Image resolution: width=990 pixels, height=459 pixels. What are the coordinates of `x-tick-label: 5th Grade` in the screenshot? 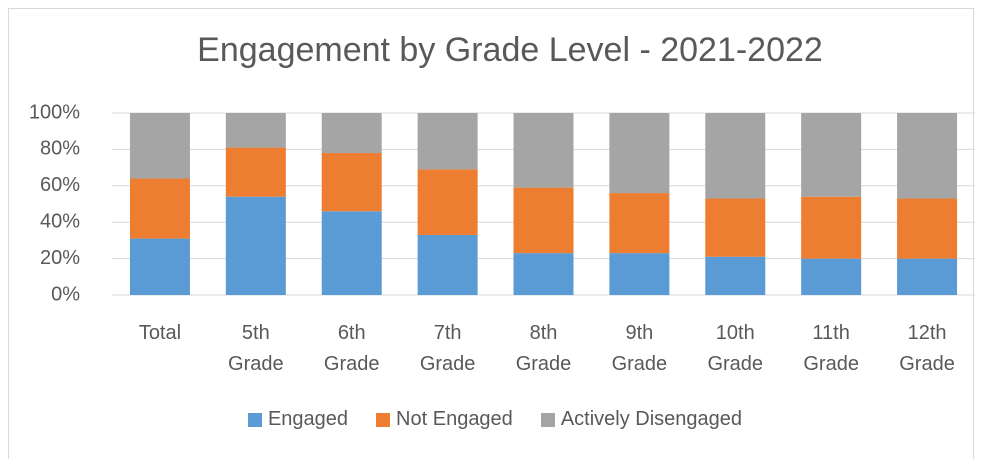 It's located at (256, 348).